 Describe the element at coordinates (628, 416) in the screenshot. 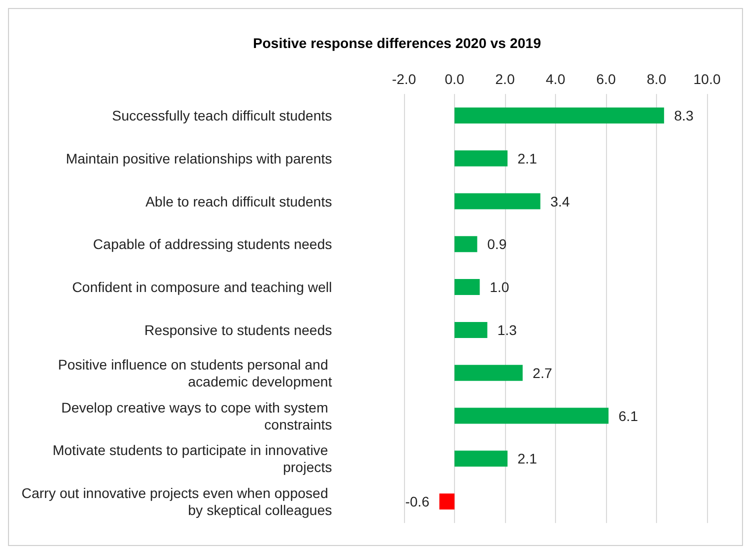

I see `data-label: 6.1` at that location.